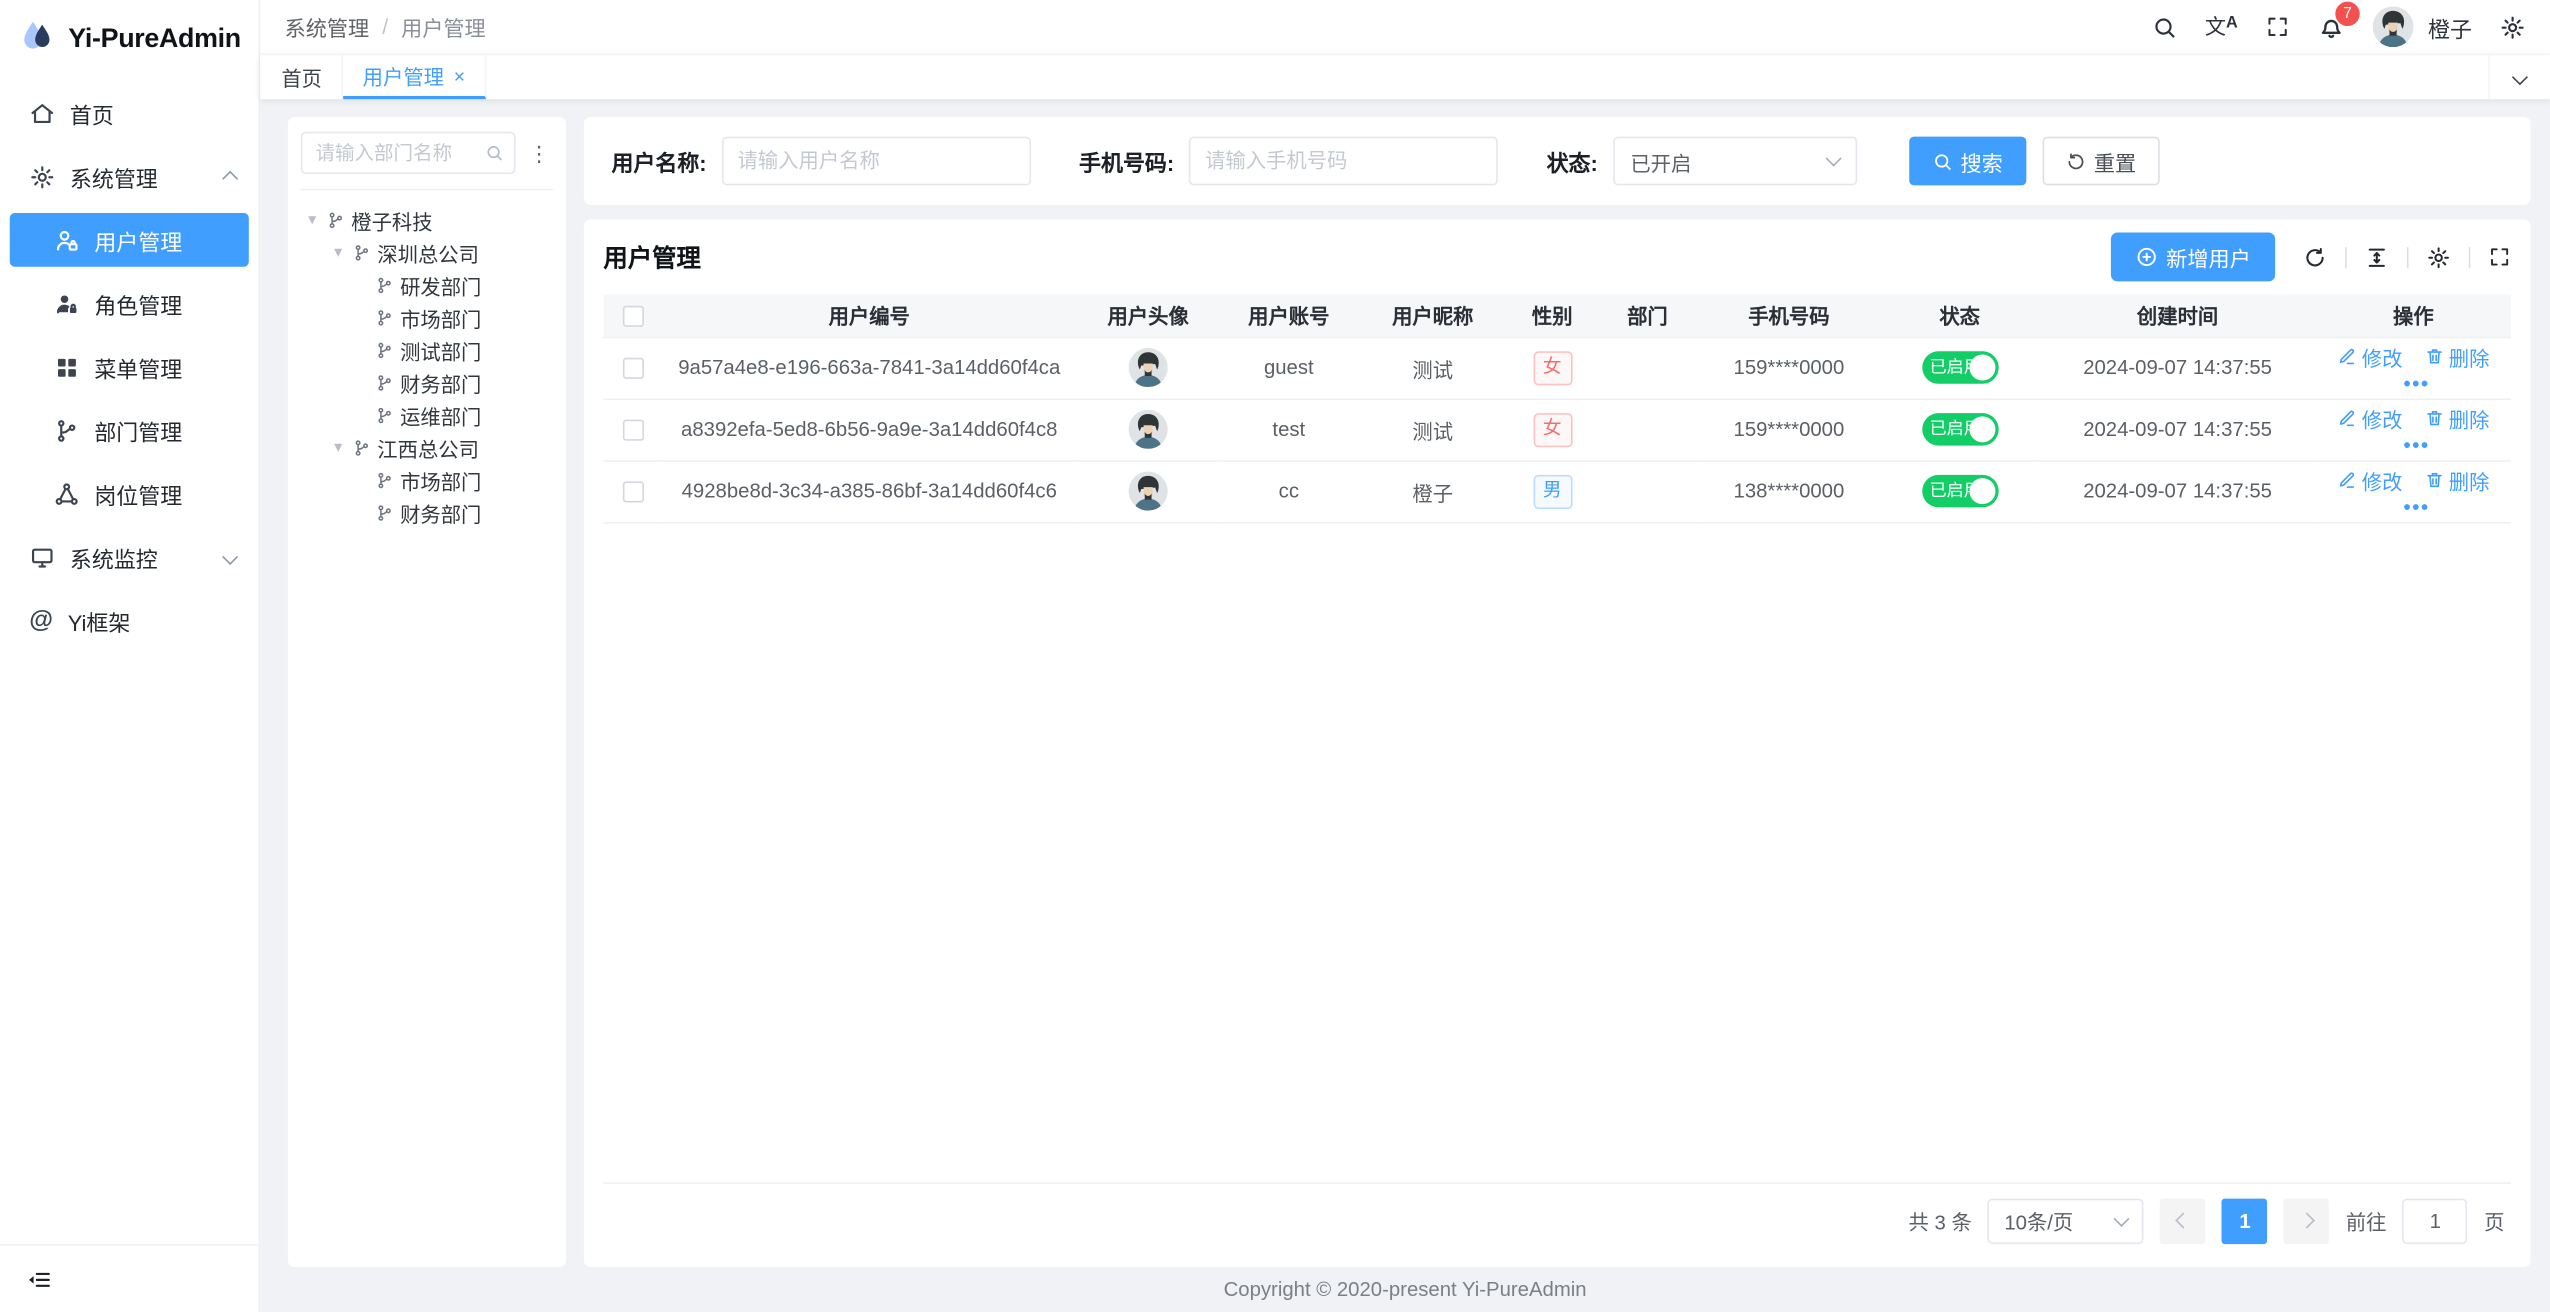 This screenshot has width=2550, height=1312. I want to click on department-search-input, so click(408, 153).